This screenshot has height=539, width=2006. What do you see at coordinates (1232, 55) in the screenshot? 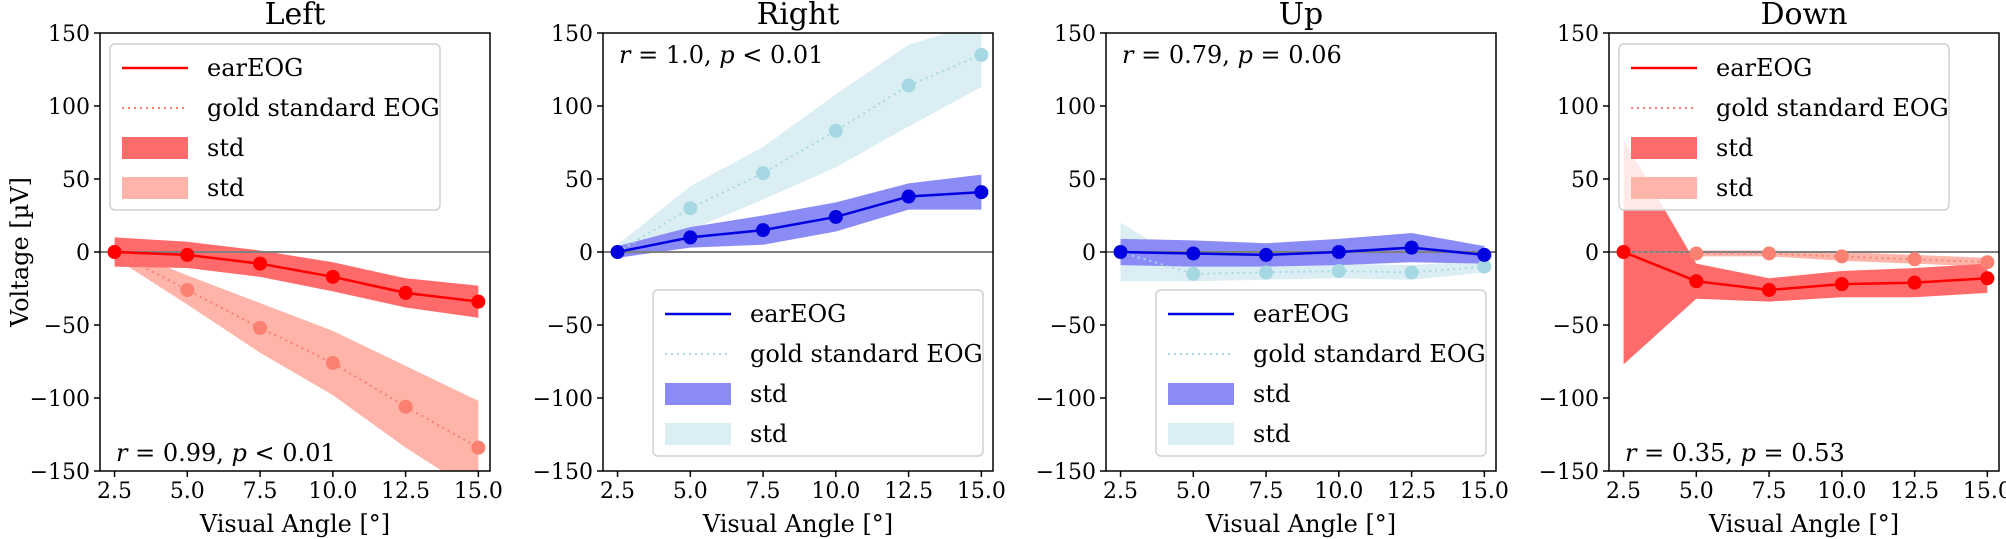
I see `correlation-annotation: r = 0.79, p = 0.06` at bounding box center [1232, 55].